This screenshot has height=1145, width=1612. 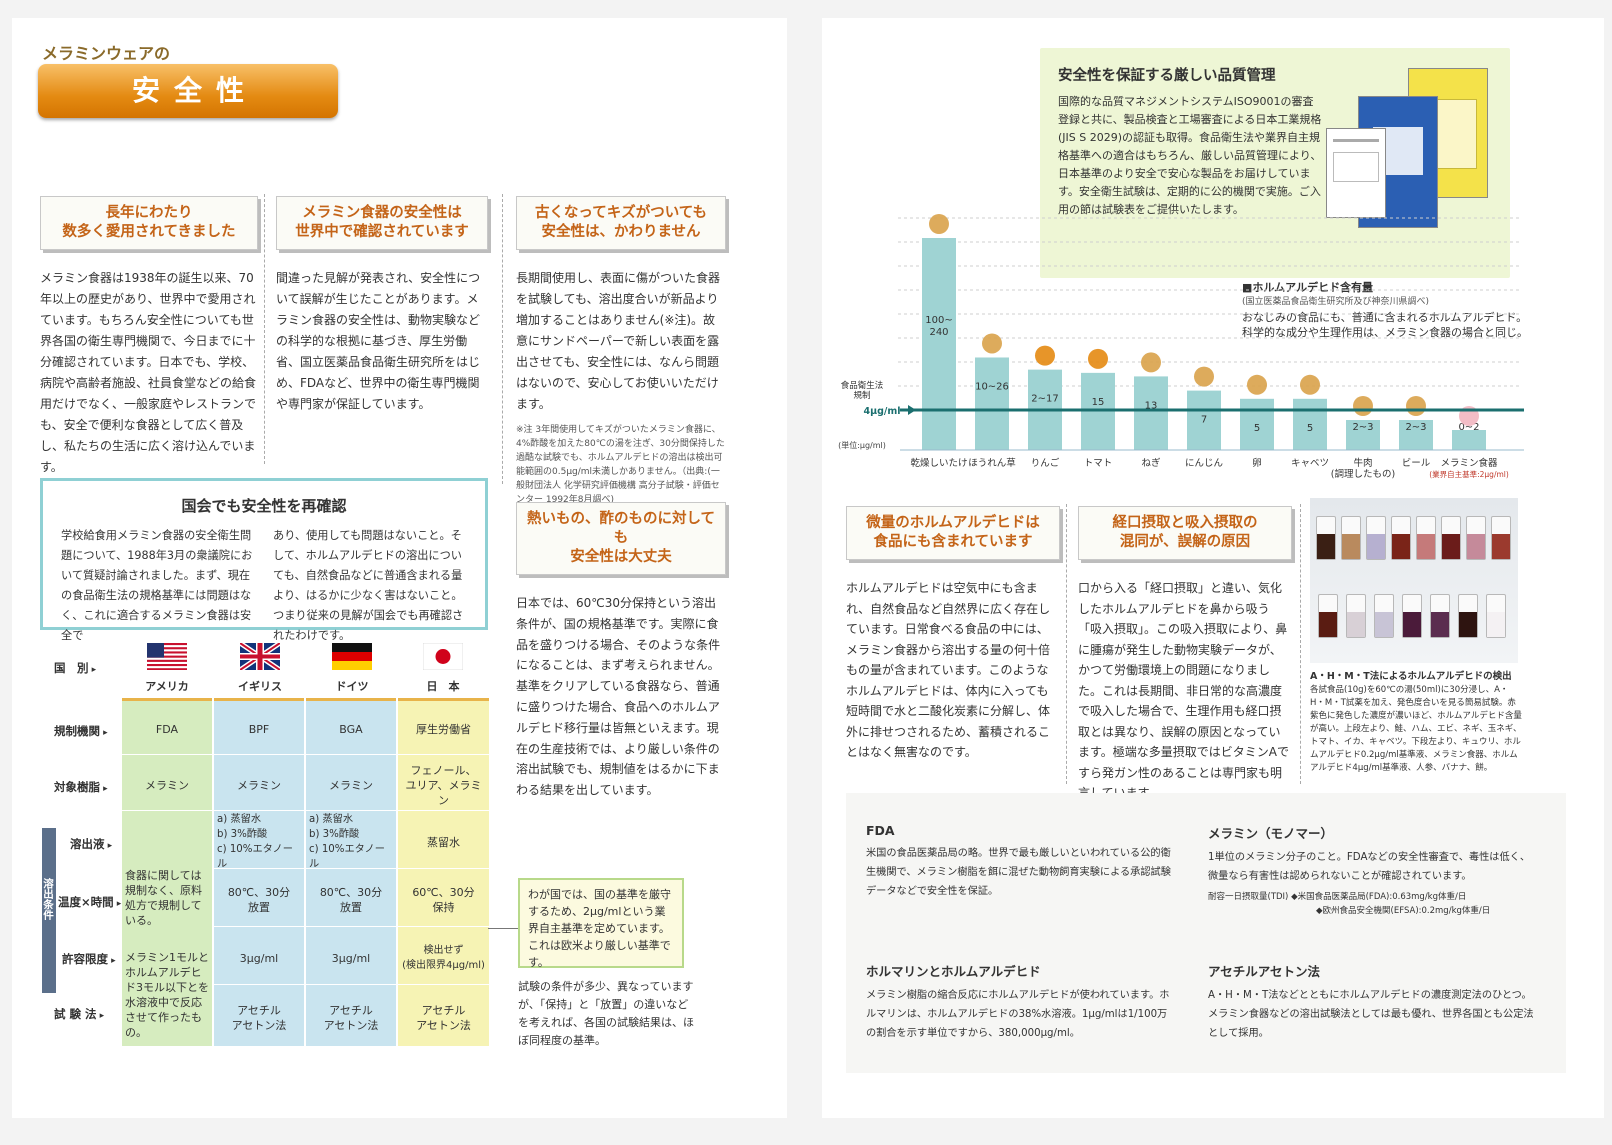 What do you see at coordinates (352, 656) in the screenshot?
I see `germany-flag-icon` at bounding box center [352, 656].